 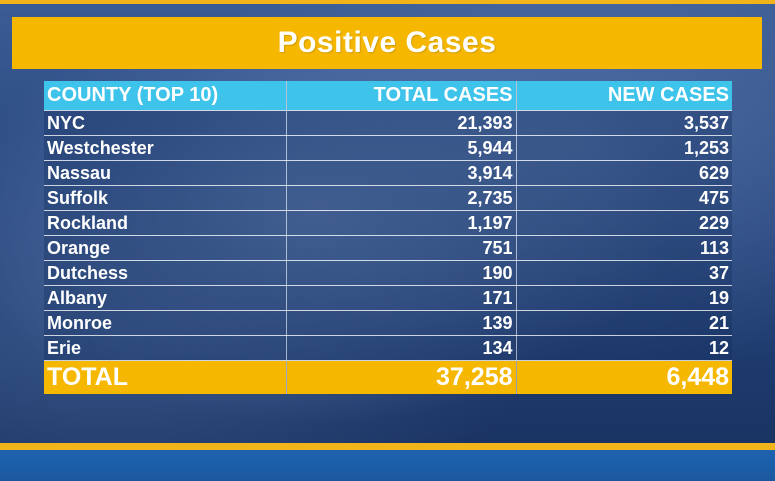 I want to click on total-row: TOTAL 37,258 6,448, so click(x=388, y=377).